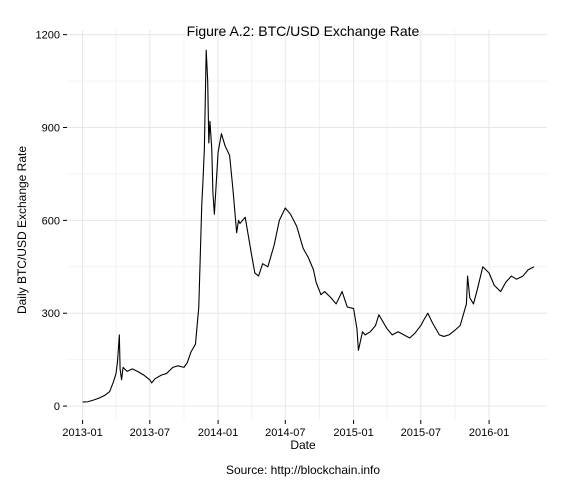 The image size is (566, 489). I want to click on y-tick-label: 0, so click(57, 407).